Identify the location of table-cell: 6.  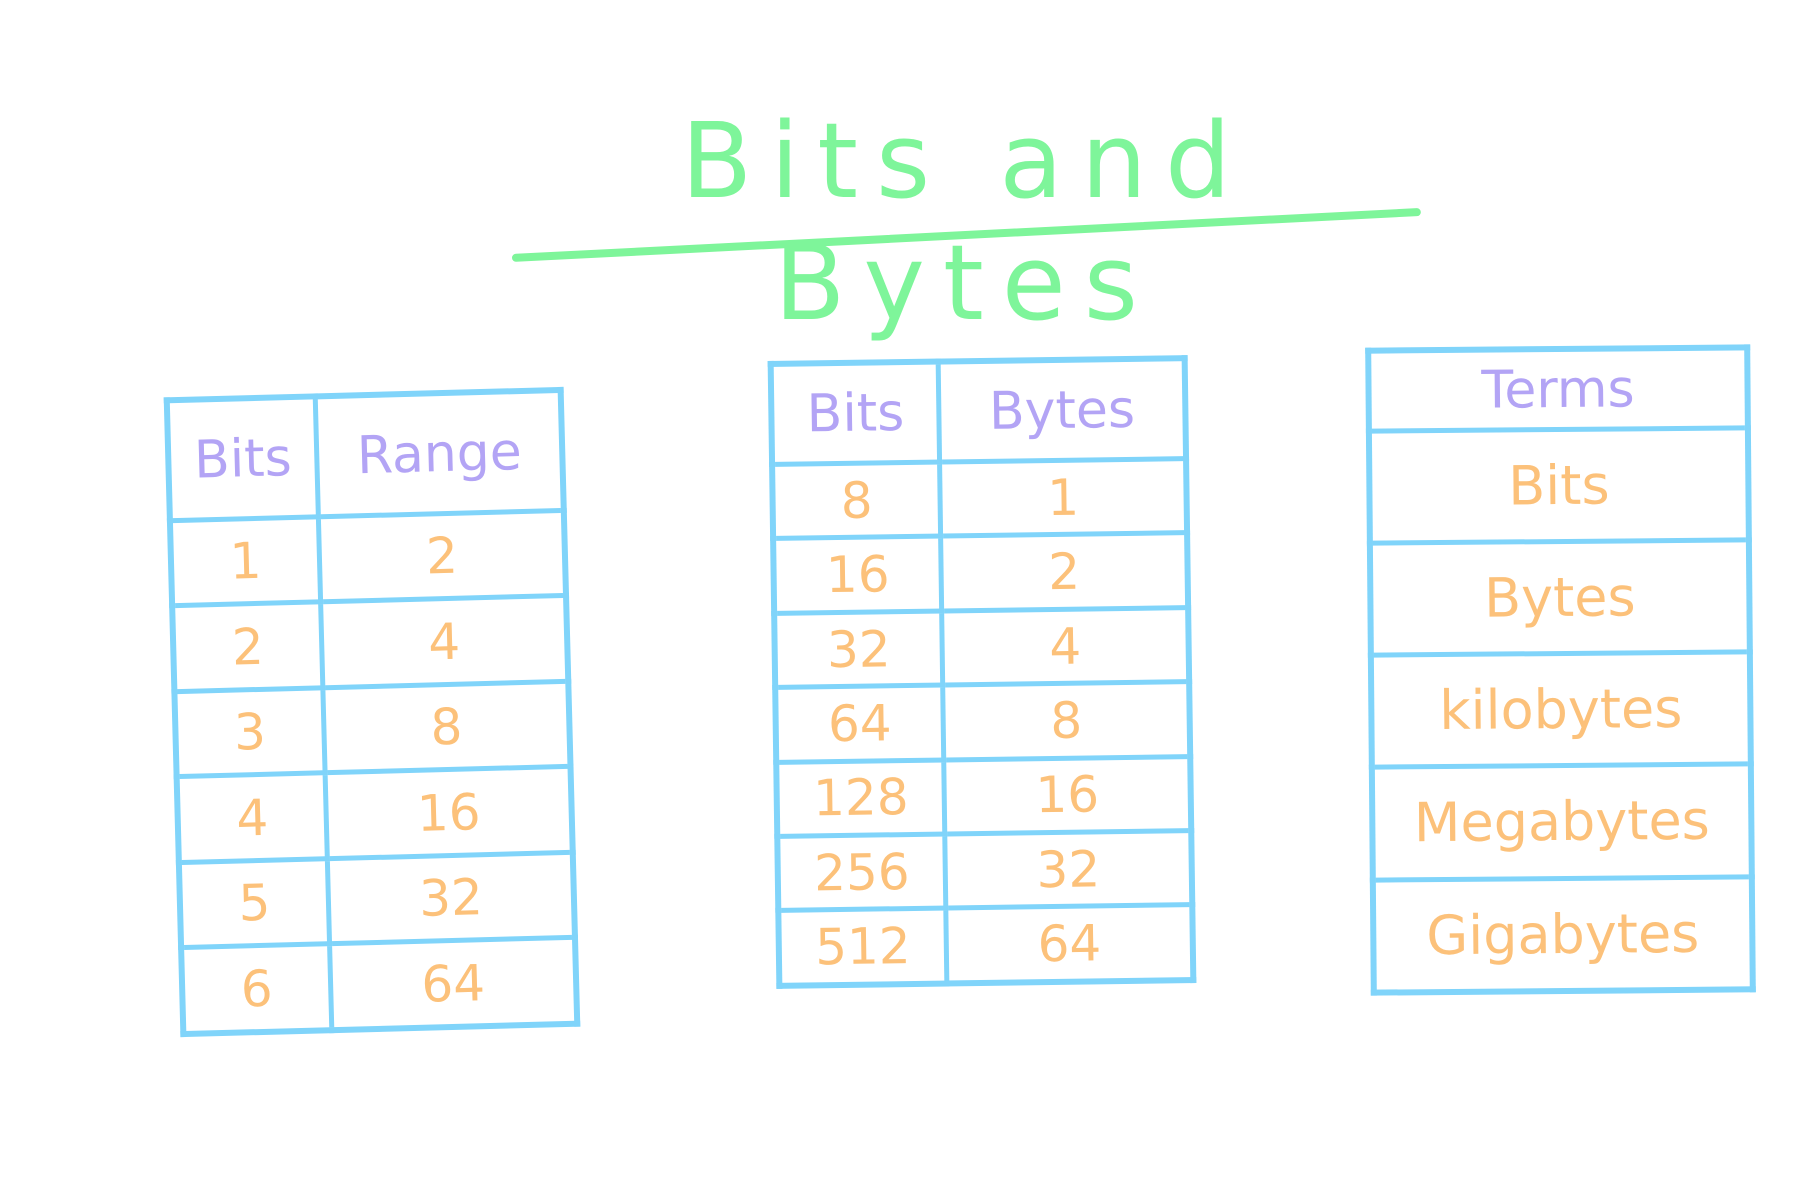
(256, 989).